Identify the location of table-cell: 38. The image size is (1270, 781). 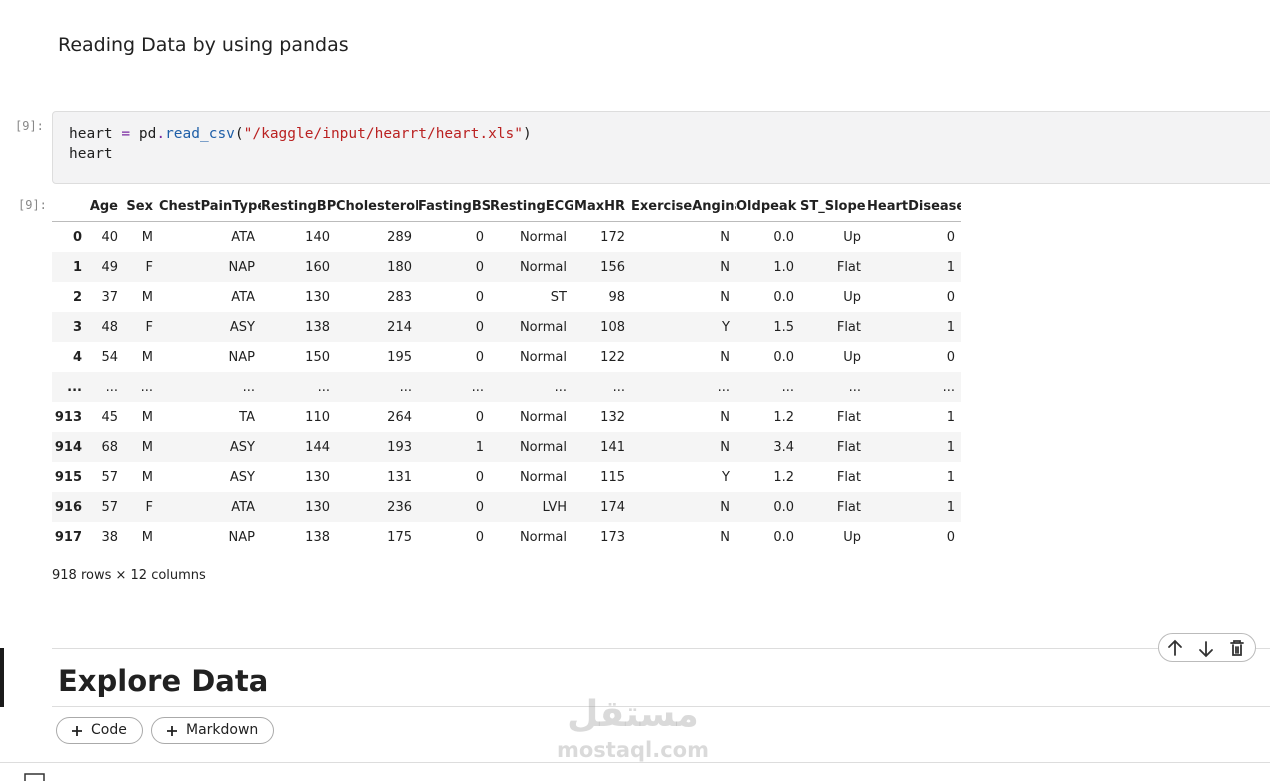
(109, 537).